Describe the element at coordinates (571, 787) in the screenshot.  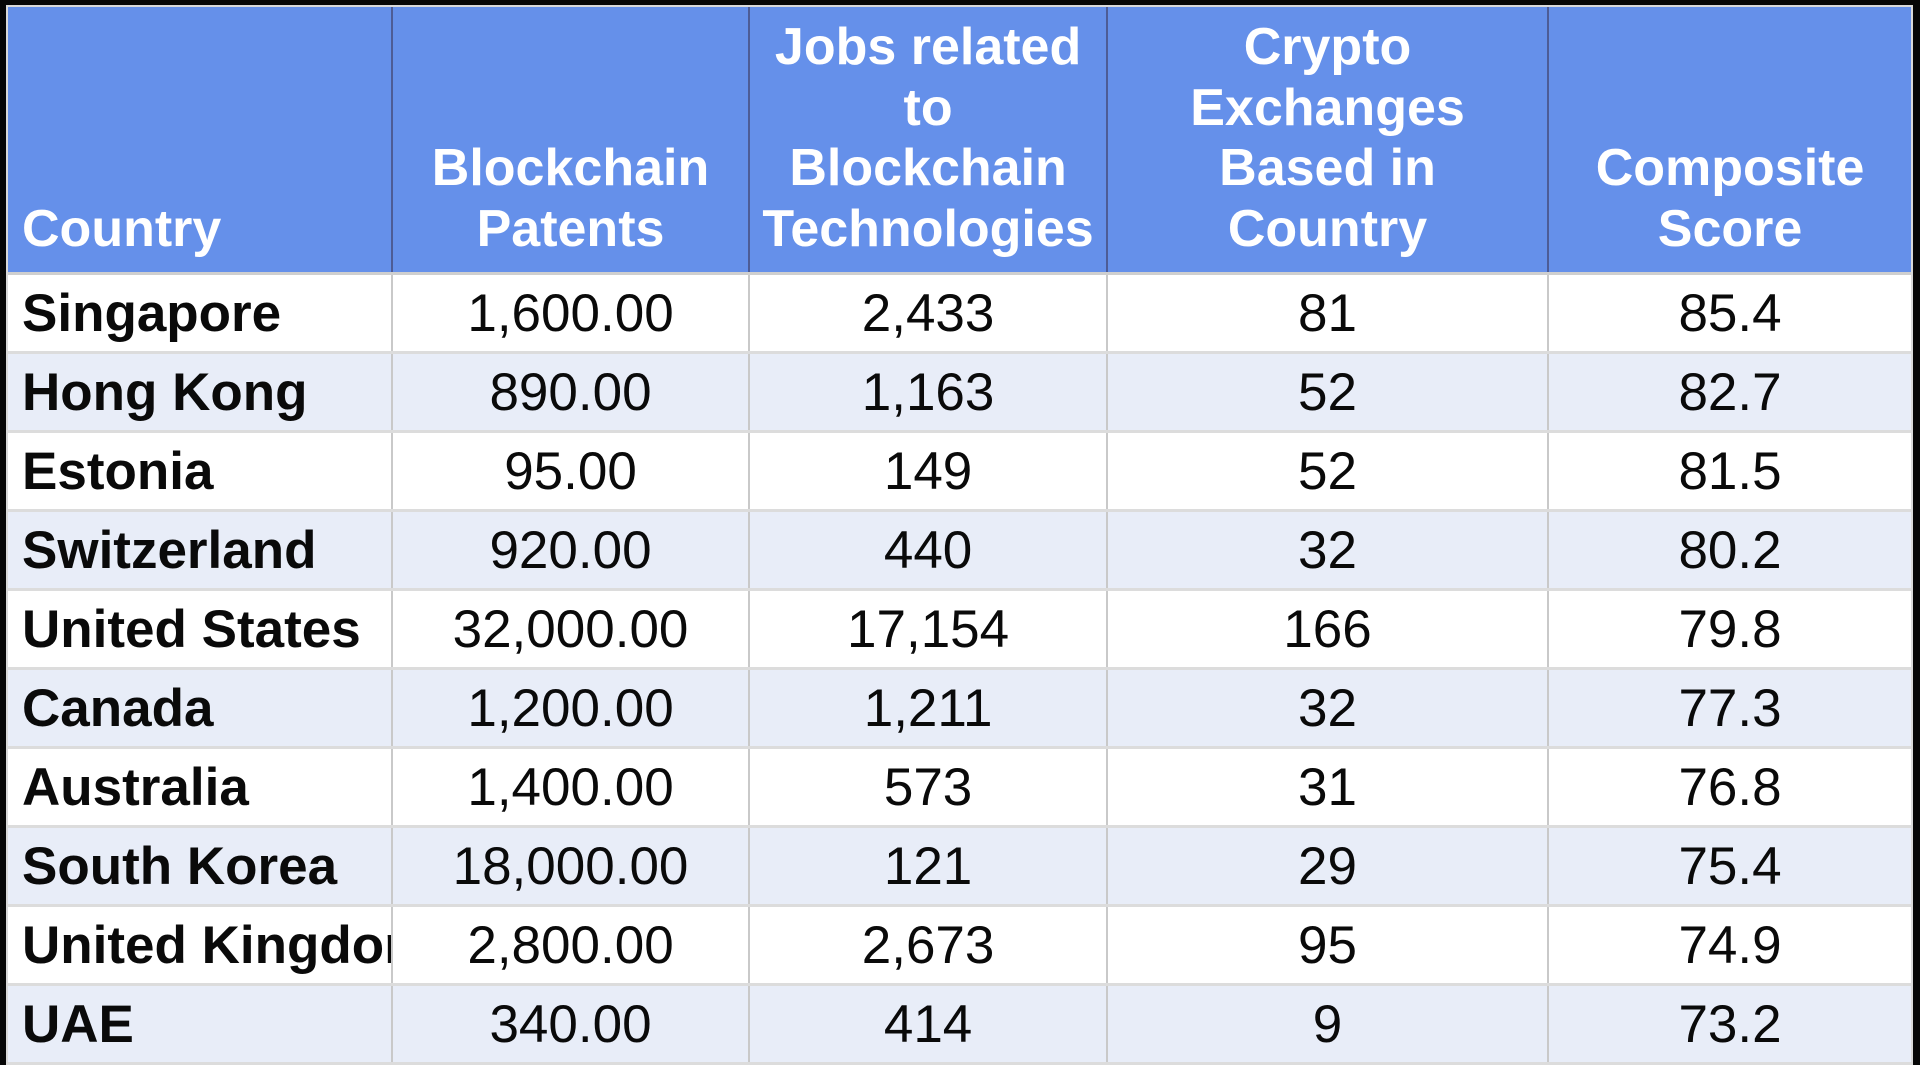
I see `cell-blockchain-patents: 1,400.00` at that location.